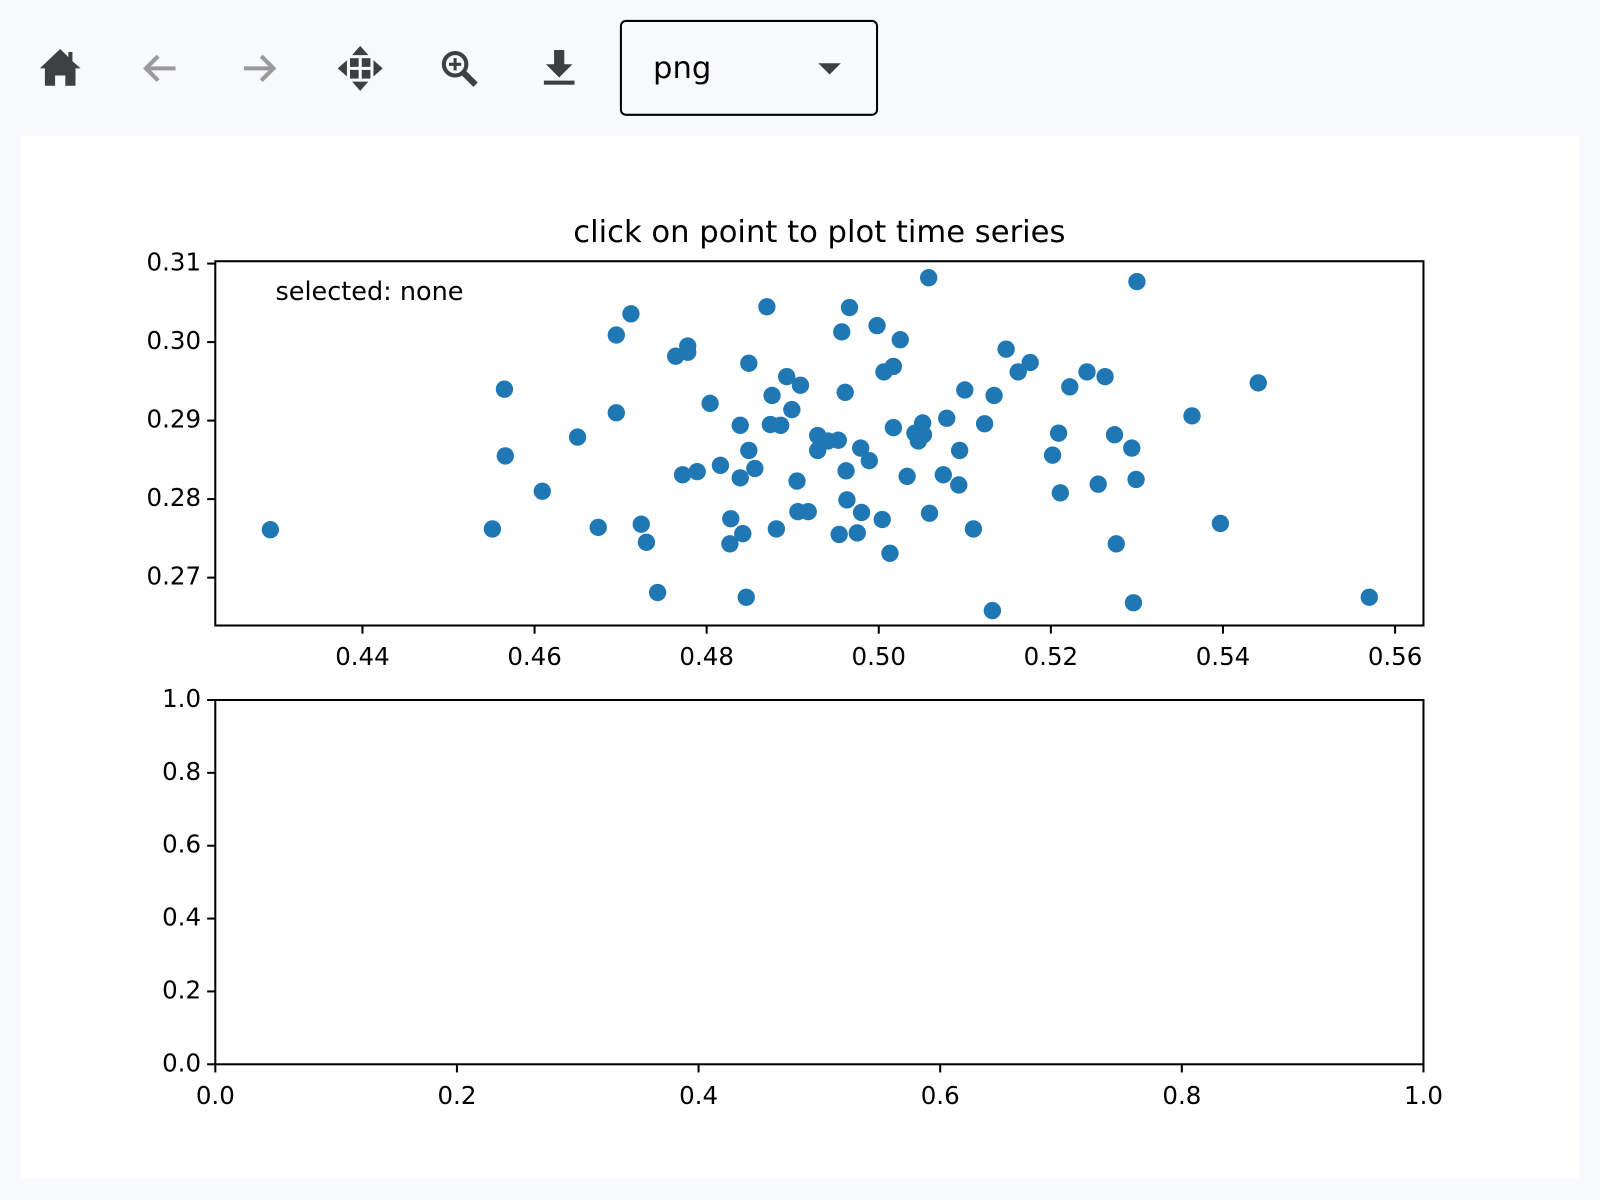 The width and height of the screenshot is (1600, 1200). Describe the element at coordinates (181, 771) in the screenshot. I see `y-tick-label: 0.8` at that location.